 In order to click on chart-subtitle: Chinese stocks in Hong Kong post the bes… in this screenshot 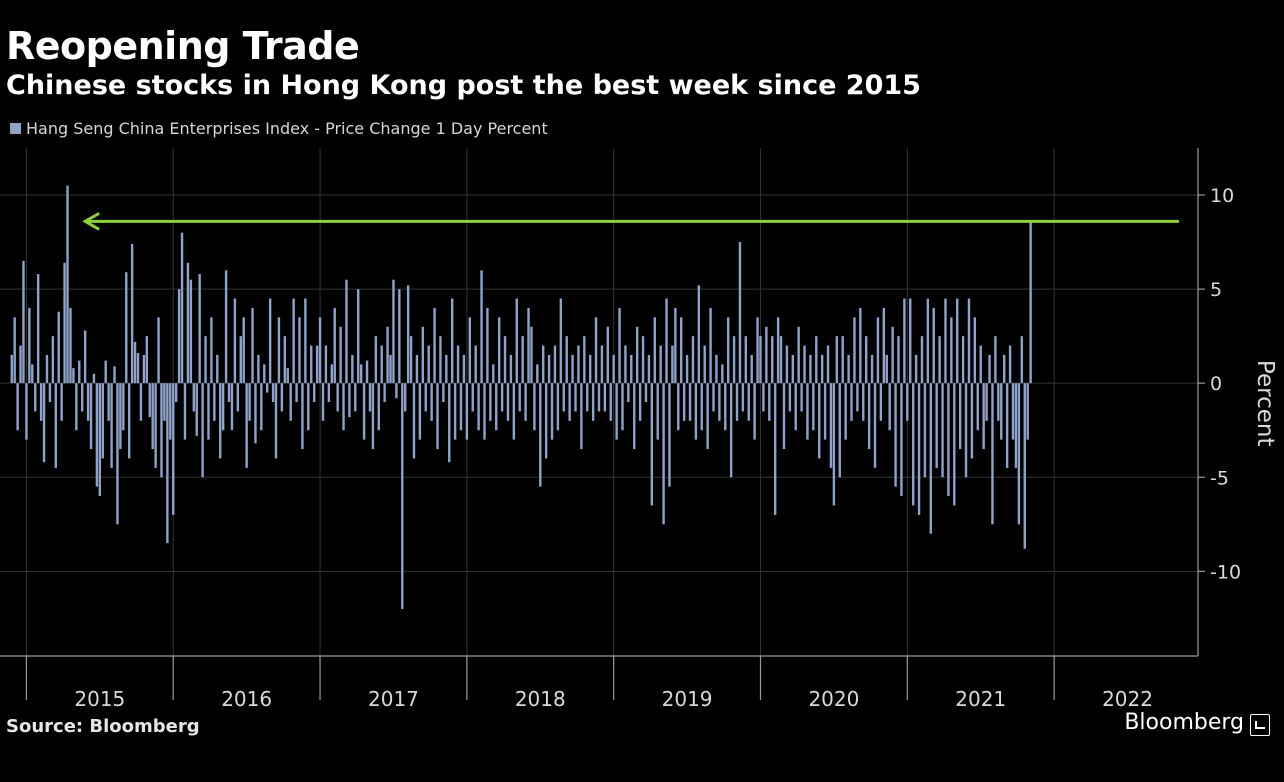, I will do `click(463, 85)`.